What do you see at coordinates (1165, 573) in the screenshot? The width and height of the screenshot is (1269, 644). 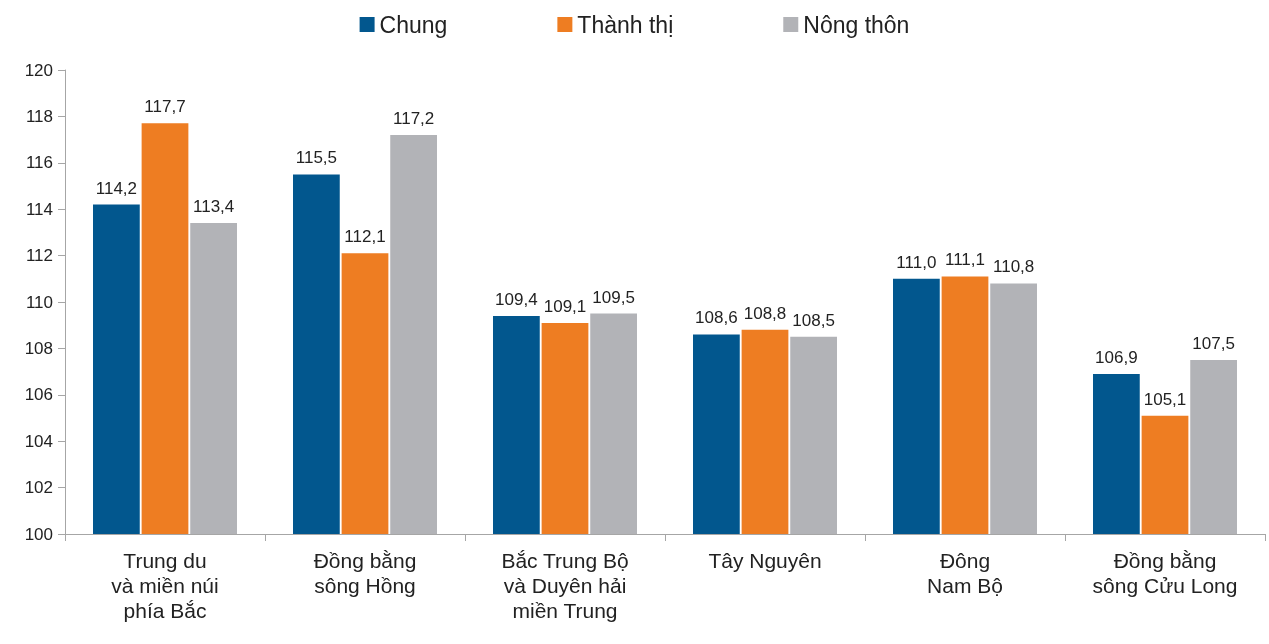 I see `x-tick-label: Đồng bằng sông Cửu Long` at bounding box center [1165, 573].